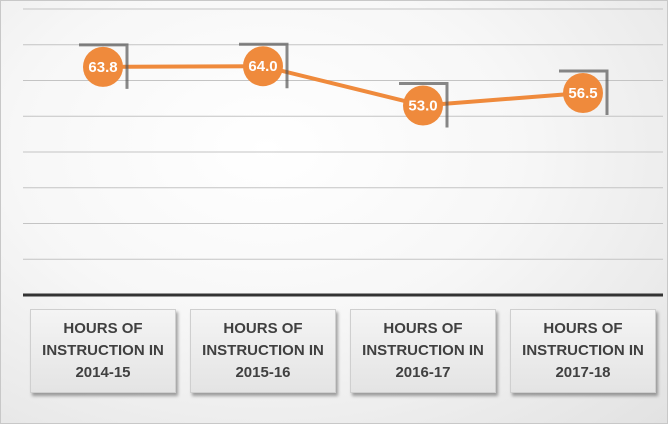 The height and width of the screenshot is (424, 668). What do you see at coordinates (343, 86) in the screenshot?
I see `line` at bounding box center [343, 86].